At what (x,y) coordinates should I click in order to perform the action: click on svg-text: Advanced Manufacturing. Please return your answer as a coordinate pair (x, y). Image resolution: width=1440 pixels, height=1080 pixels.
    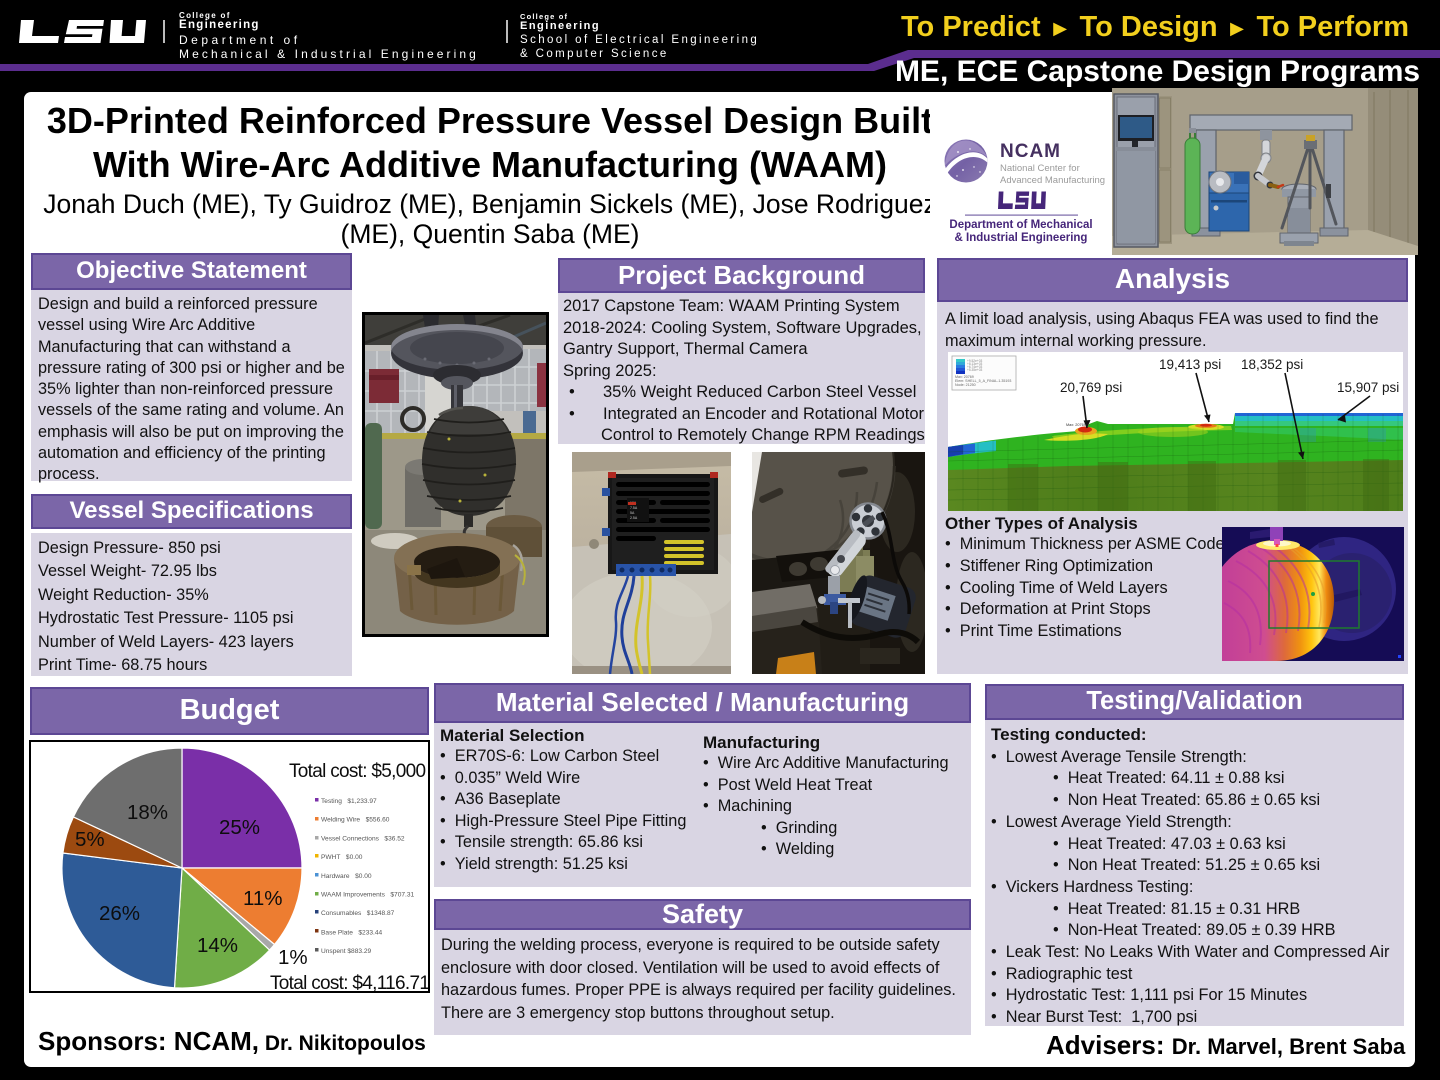
    Looking at the image, I should click on (1052, 180).